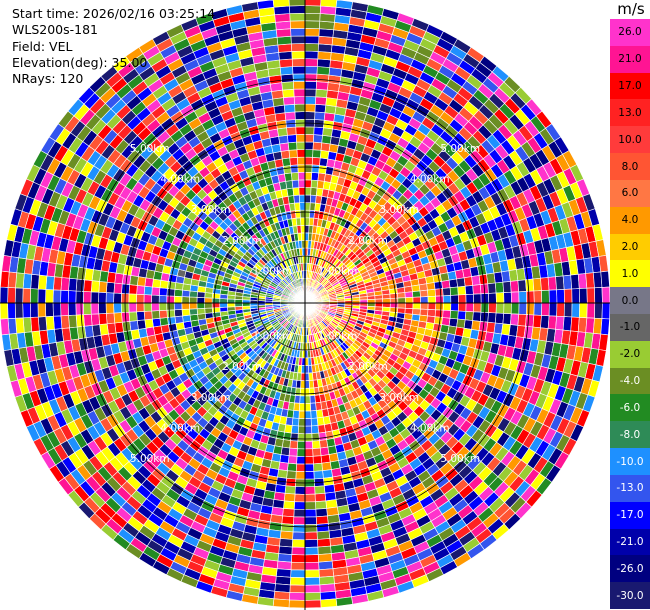 The image size is (650, 610). I want to click on range-ring-label: 1.00km, so click(273, 337).